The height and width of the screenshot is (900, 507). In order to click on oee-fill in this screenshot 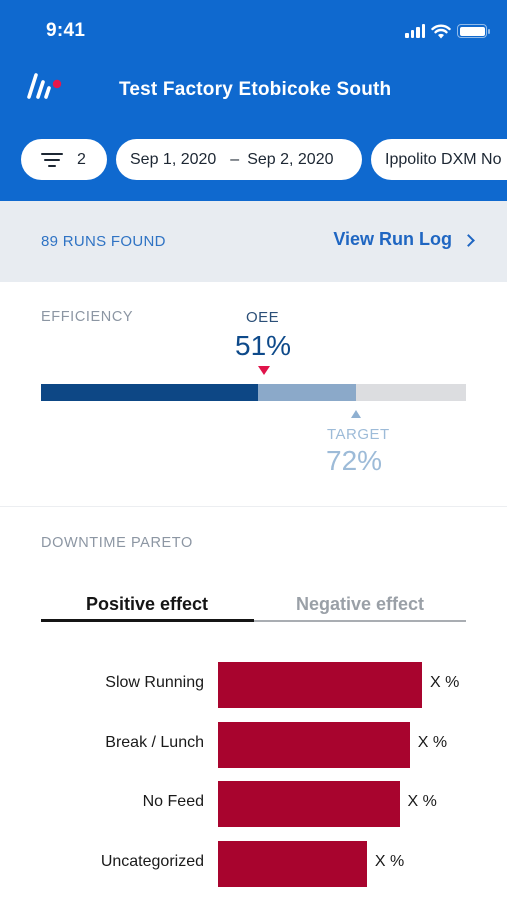, I will do `click(149, 392)`.